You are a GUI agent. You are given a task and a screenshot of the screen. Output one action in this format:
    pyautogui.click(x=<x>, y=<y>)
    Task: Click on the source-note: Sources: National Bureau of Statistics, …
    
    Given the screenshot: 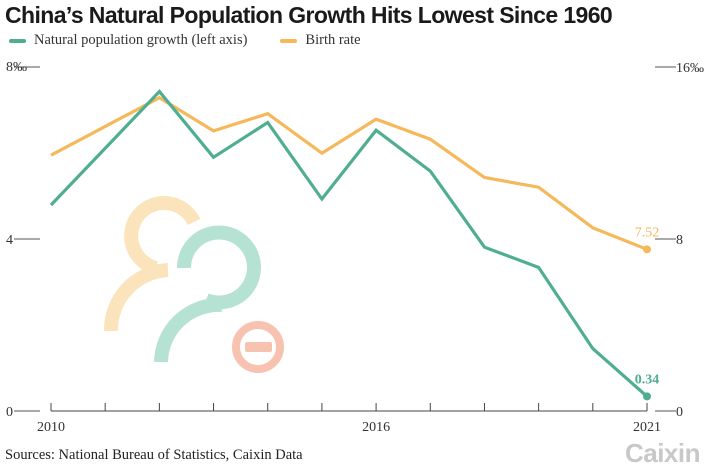 What is the action you would take?
    pyautogui.click(x=154, y=455)
    